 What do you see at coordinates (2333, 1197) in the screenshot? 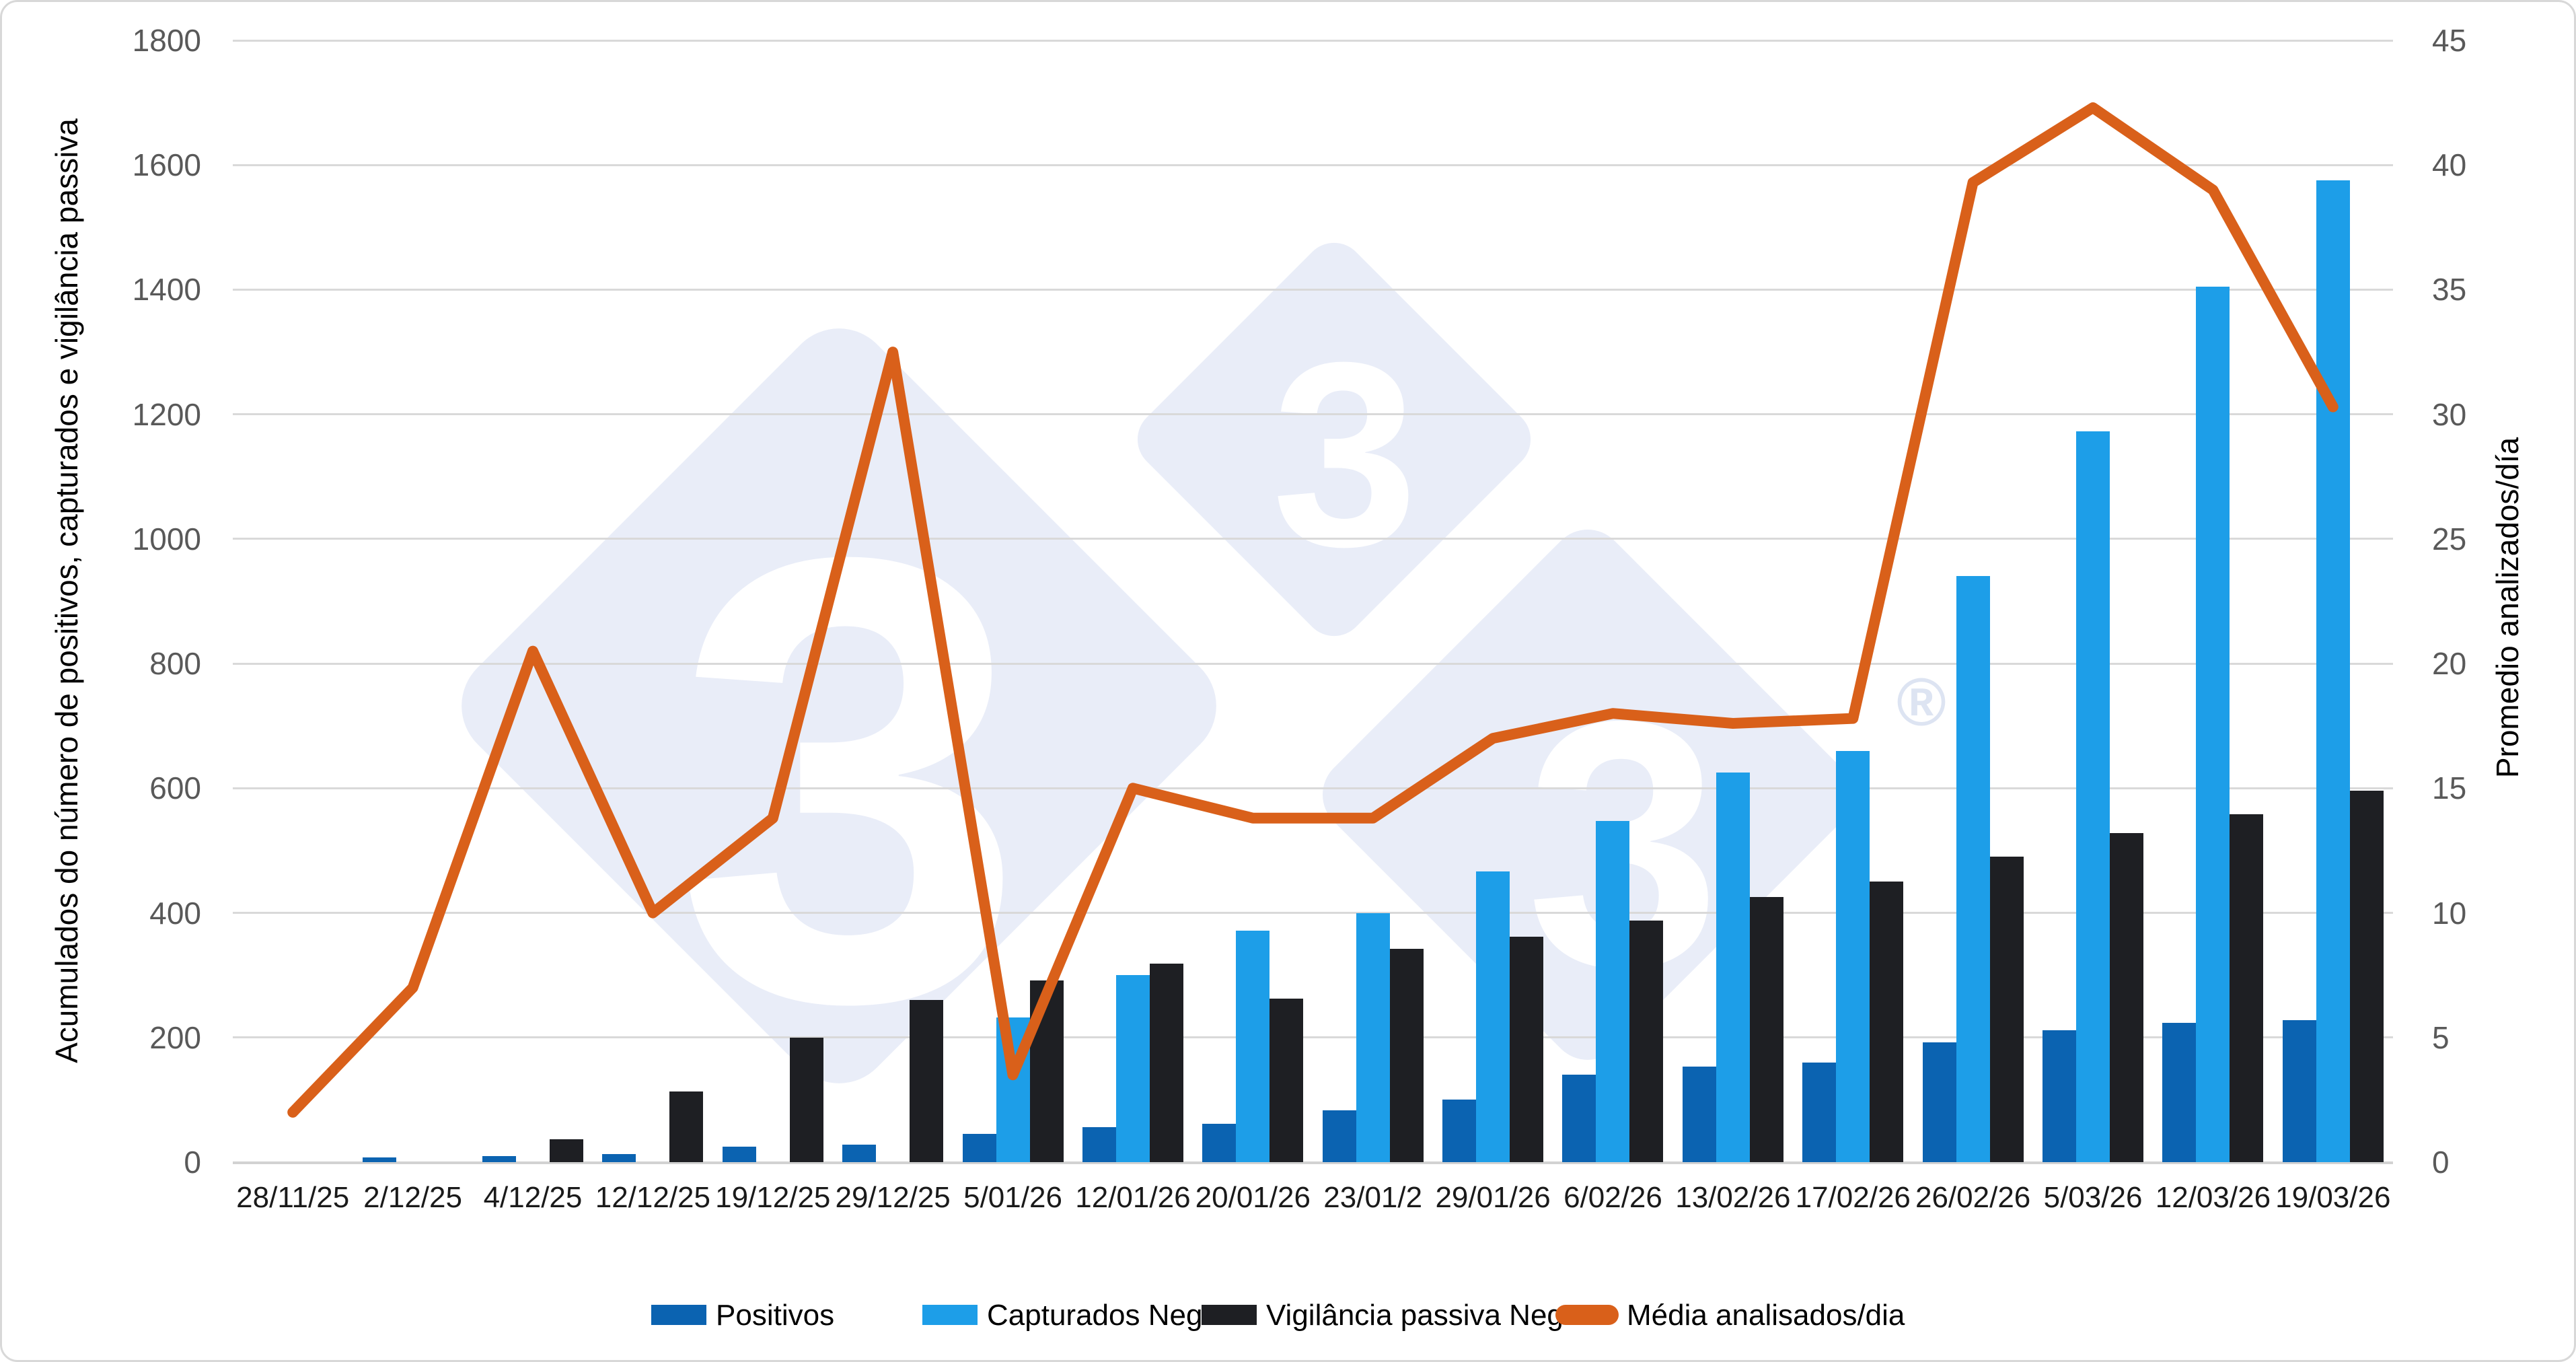
I see `x-axis-label: 19/03/26` at bounding box center [2333, 1197].